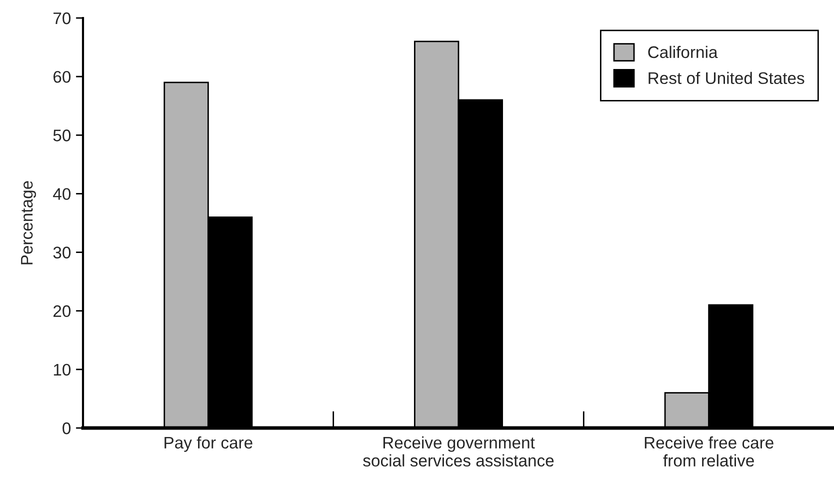 Image resolution: width=834 pixels, height=481 pixels. Describe the element at coordinates (709, 451) in the screenshot. I see `x-tick-label: Receive free care from relative` at that location.